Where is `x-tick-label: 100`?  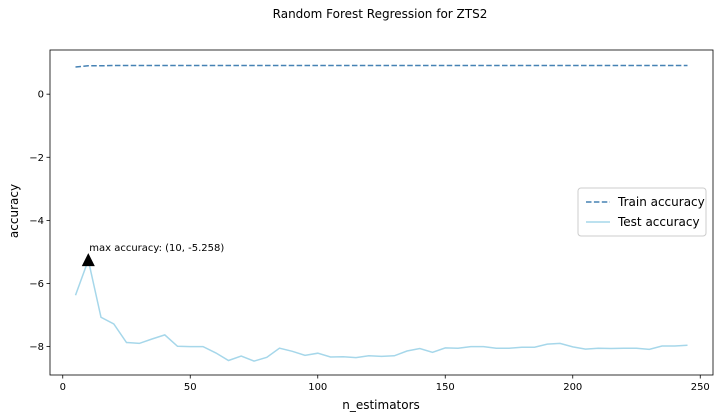 x-tick-label: 100 is located at coordinates (317, 387).